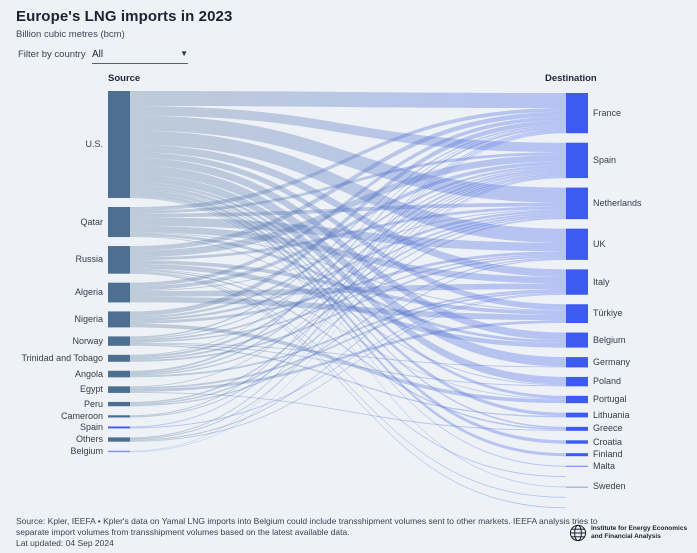 This screenshot has height=553, width=697. I want to click on flow-egypt-it, so click(348, 340).